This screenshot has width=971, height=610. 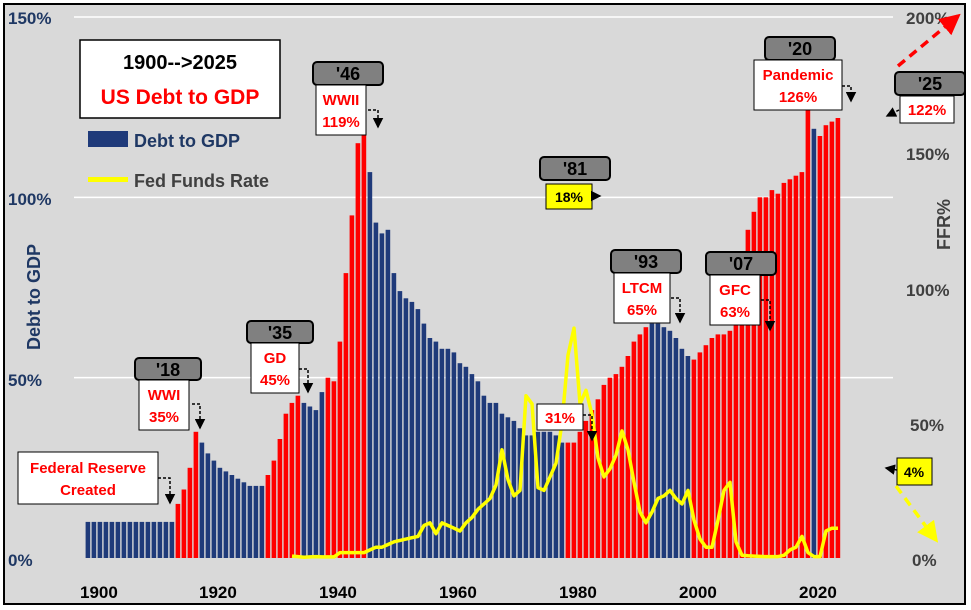 I want to click on x-axis-ticks: 1900 1920 1940 1960 1980 2000 2020, so click(x=458, y=592).